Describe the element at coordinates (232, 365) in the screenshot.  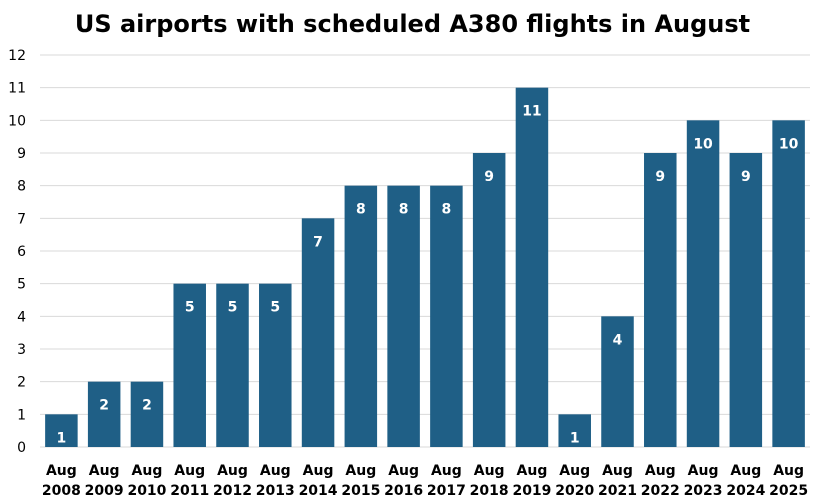
I see `bar-Aug-2012` at that location.